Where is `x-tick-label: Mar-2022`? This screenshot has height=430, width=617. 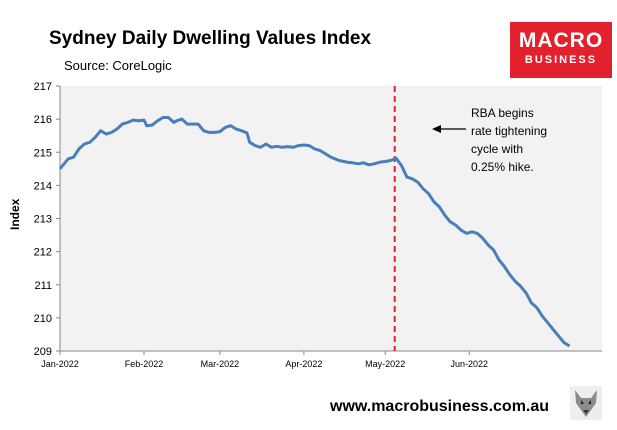
x-tick-label: Mar-2022 is located at coordinates (220, 364).